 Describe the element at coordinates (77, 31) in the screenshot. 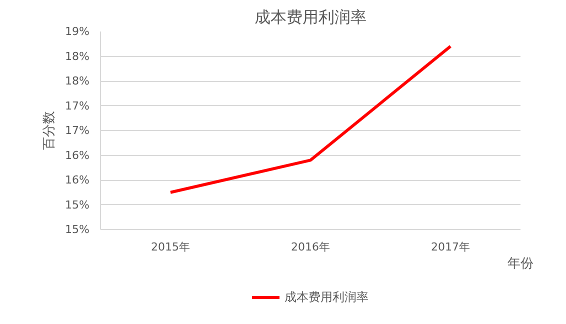

I see `y-tick-label: 19%` at that location.